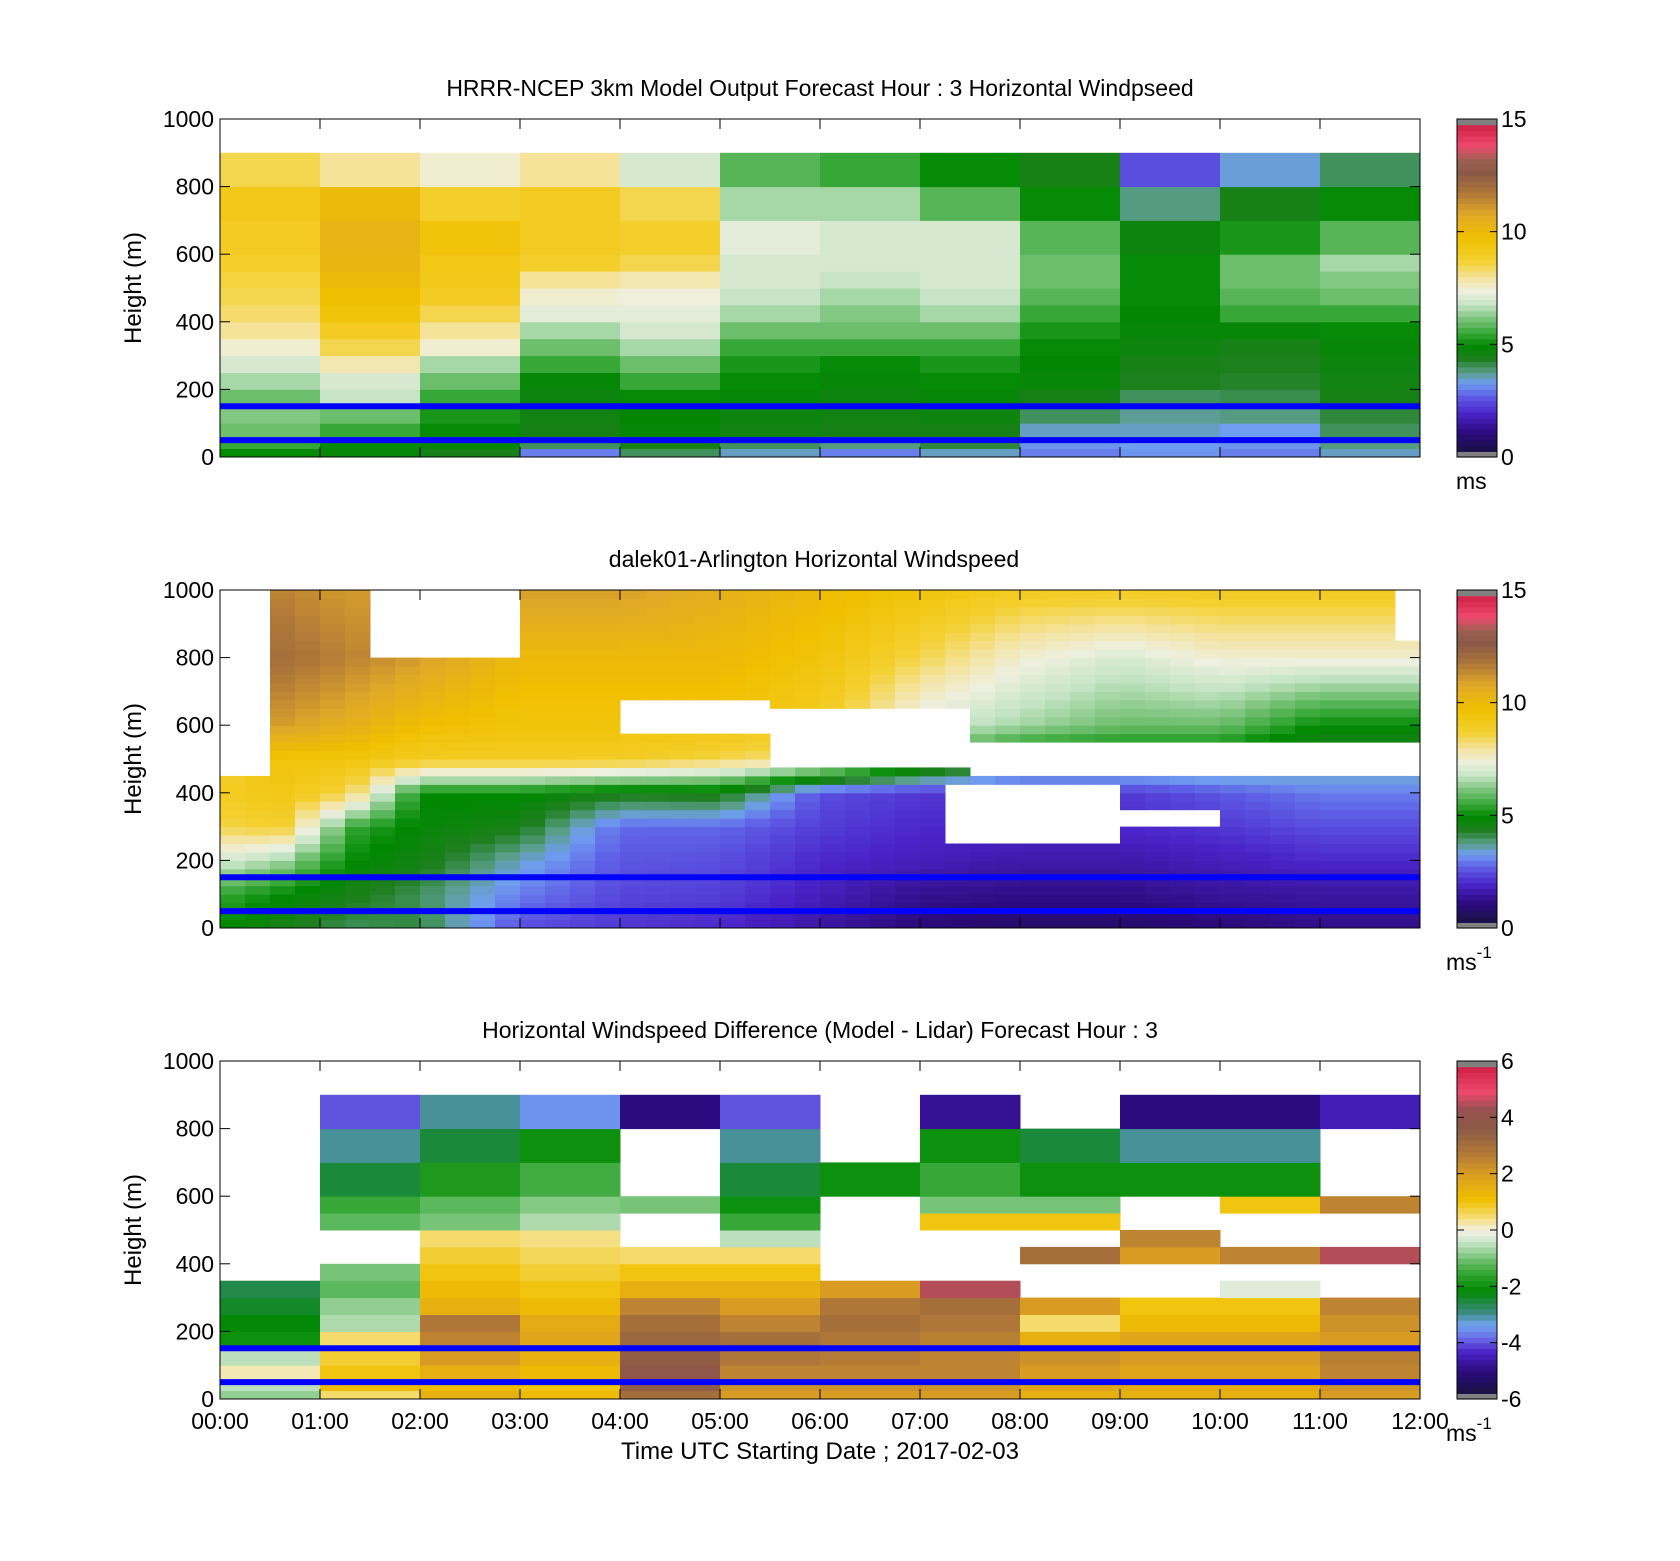 The width and height of the screenshot is (1680, 1561). What do you see at coordinates (195, 389) in the screenshot?
I see `y-tick-label: 200` at bounding box center [195, 389].